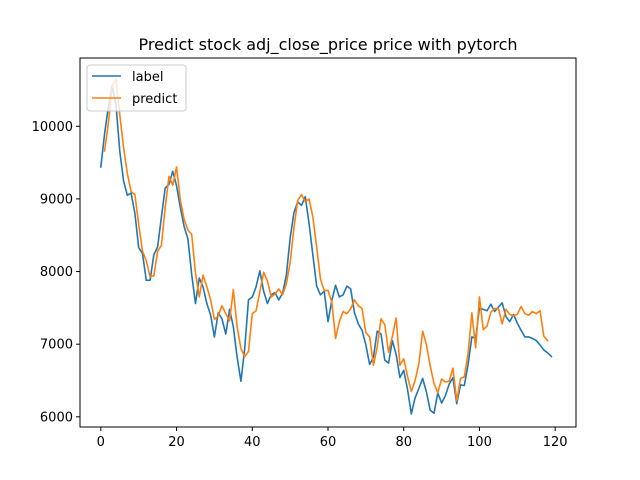 This screenshot has width=640, height=480. I want to click on x-tick-label: 100, so click(479, 442).